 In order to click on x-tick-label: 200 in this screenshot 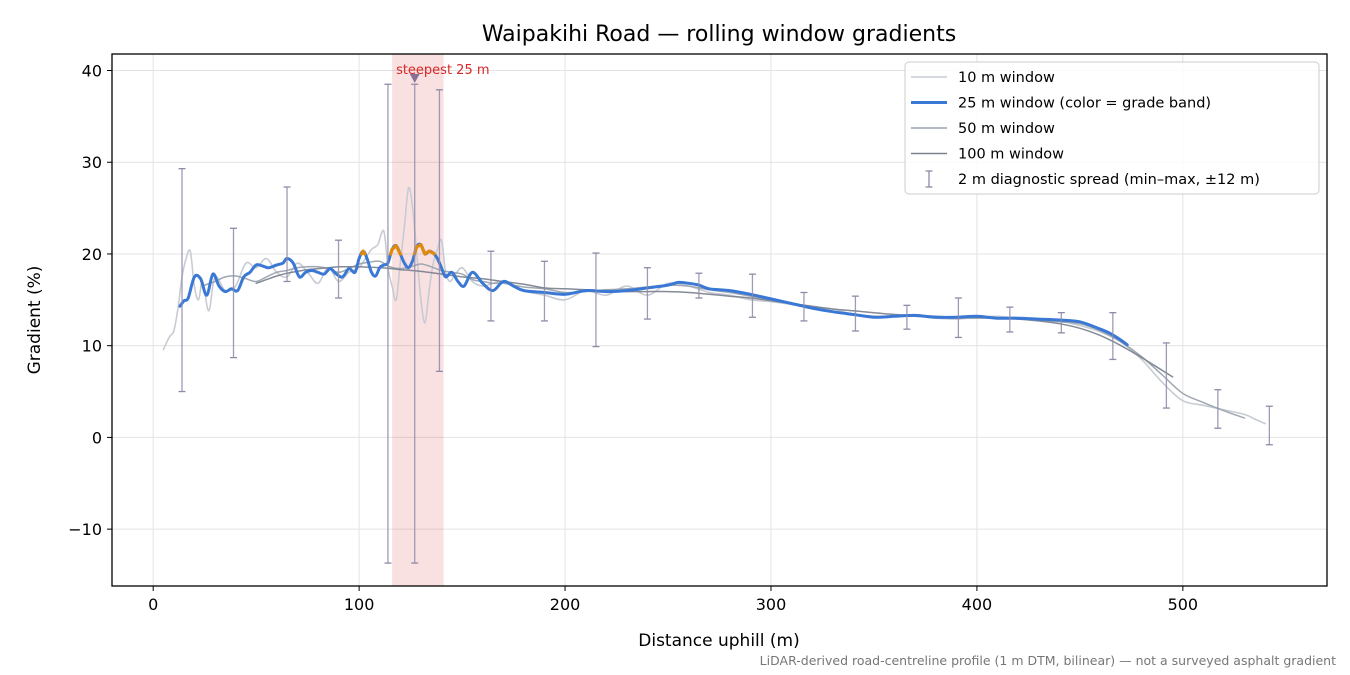, I will do `click(565, 604)`.